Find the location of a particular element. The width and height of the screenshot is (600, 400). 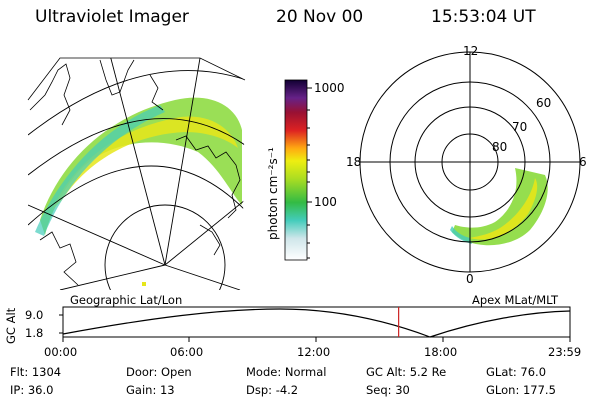

aurora-oval-polar is located at coordinates (500, 207).